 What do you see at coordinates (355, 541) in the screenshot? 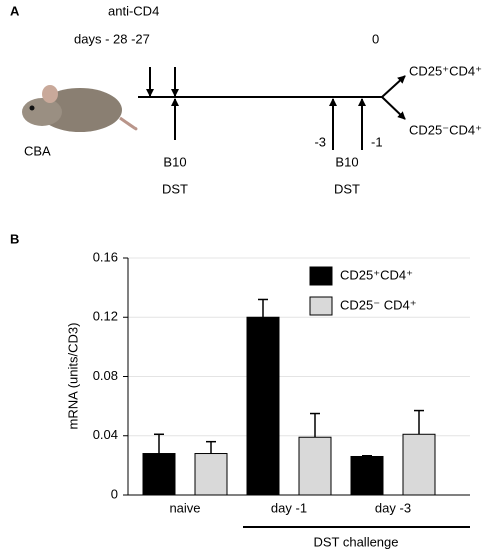
I see `group-label: DST challenge` at bounding box center [355, 541].